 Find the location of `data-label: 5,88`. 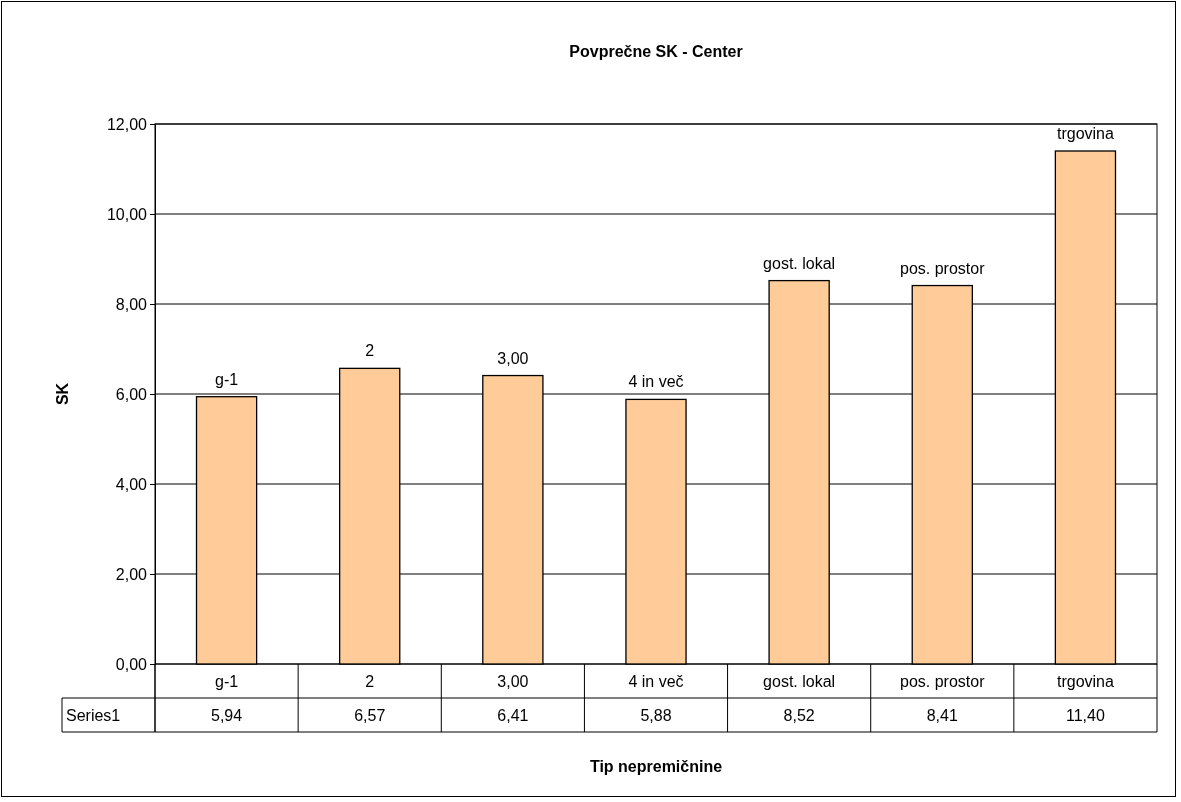

data-label: 5,88 is located at coordinates (656, 715).